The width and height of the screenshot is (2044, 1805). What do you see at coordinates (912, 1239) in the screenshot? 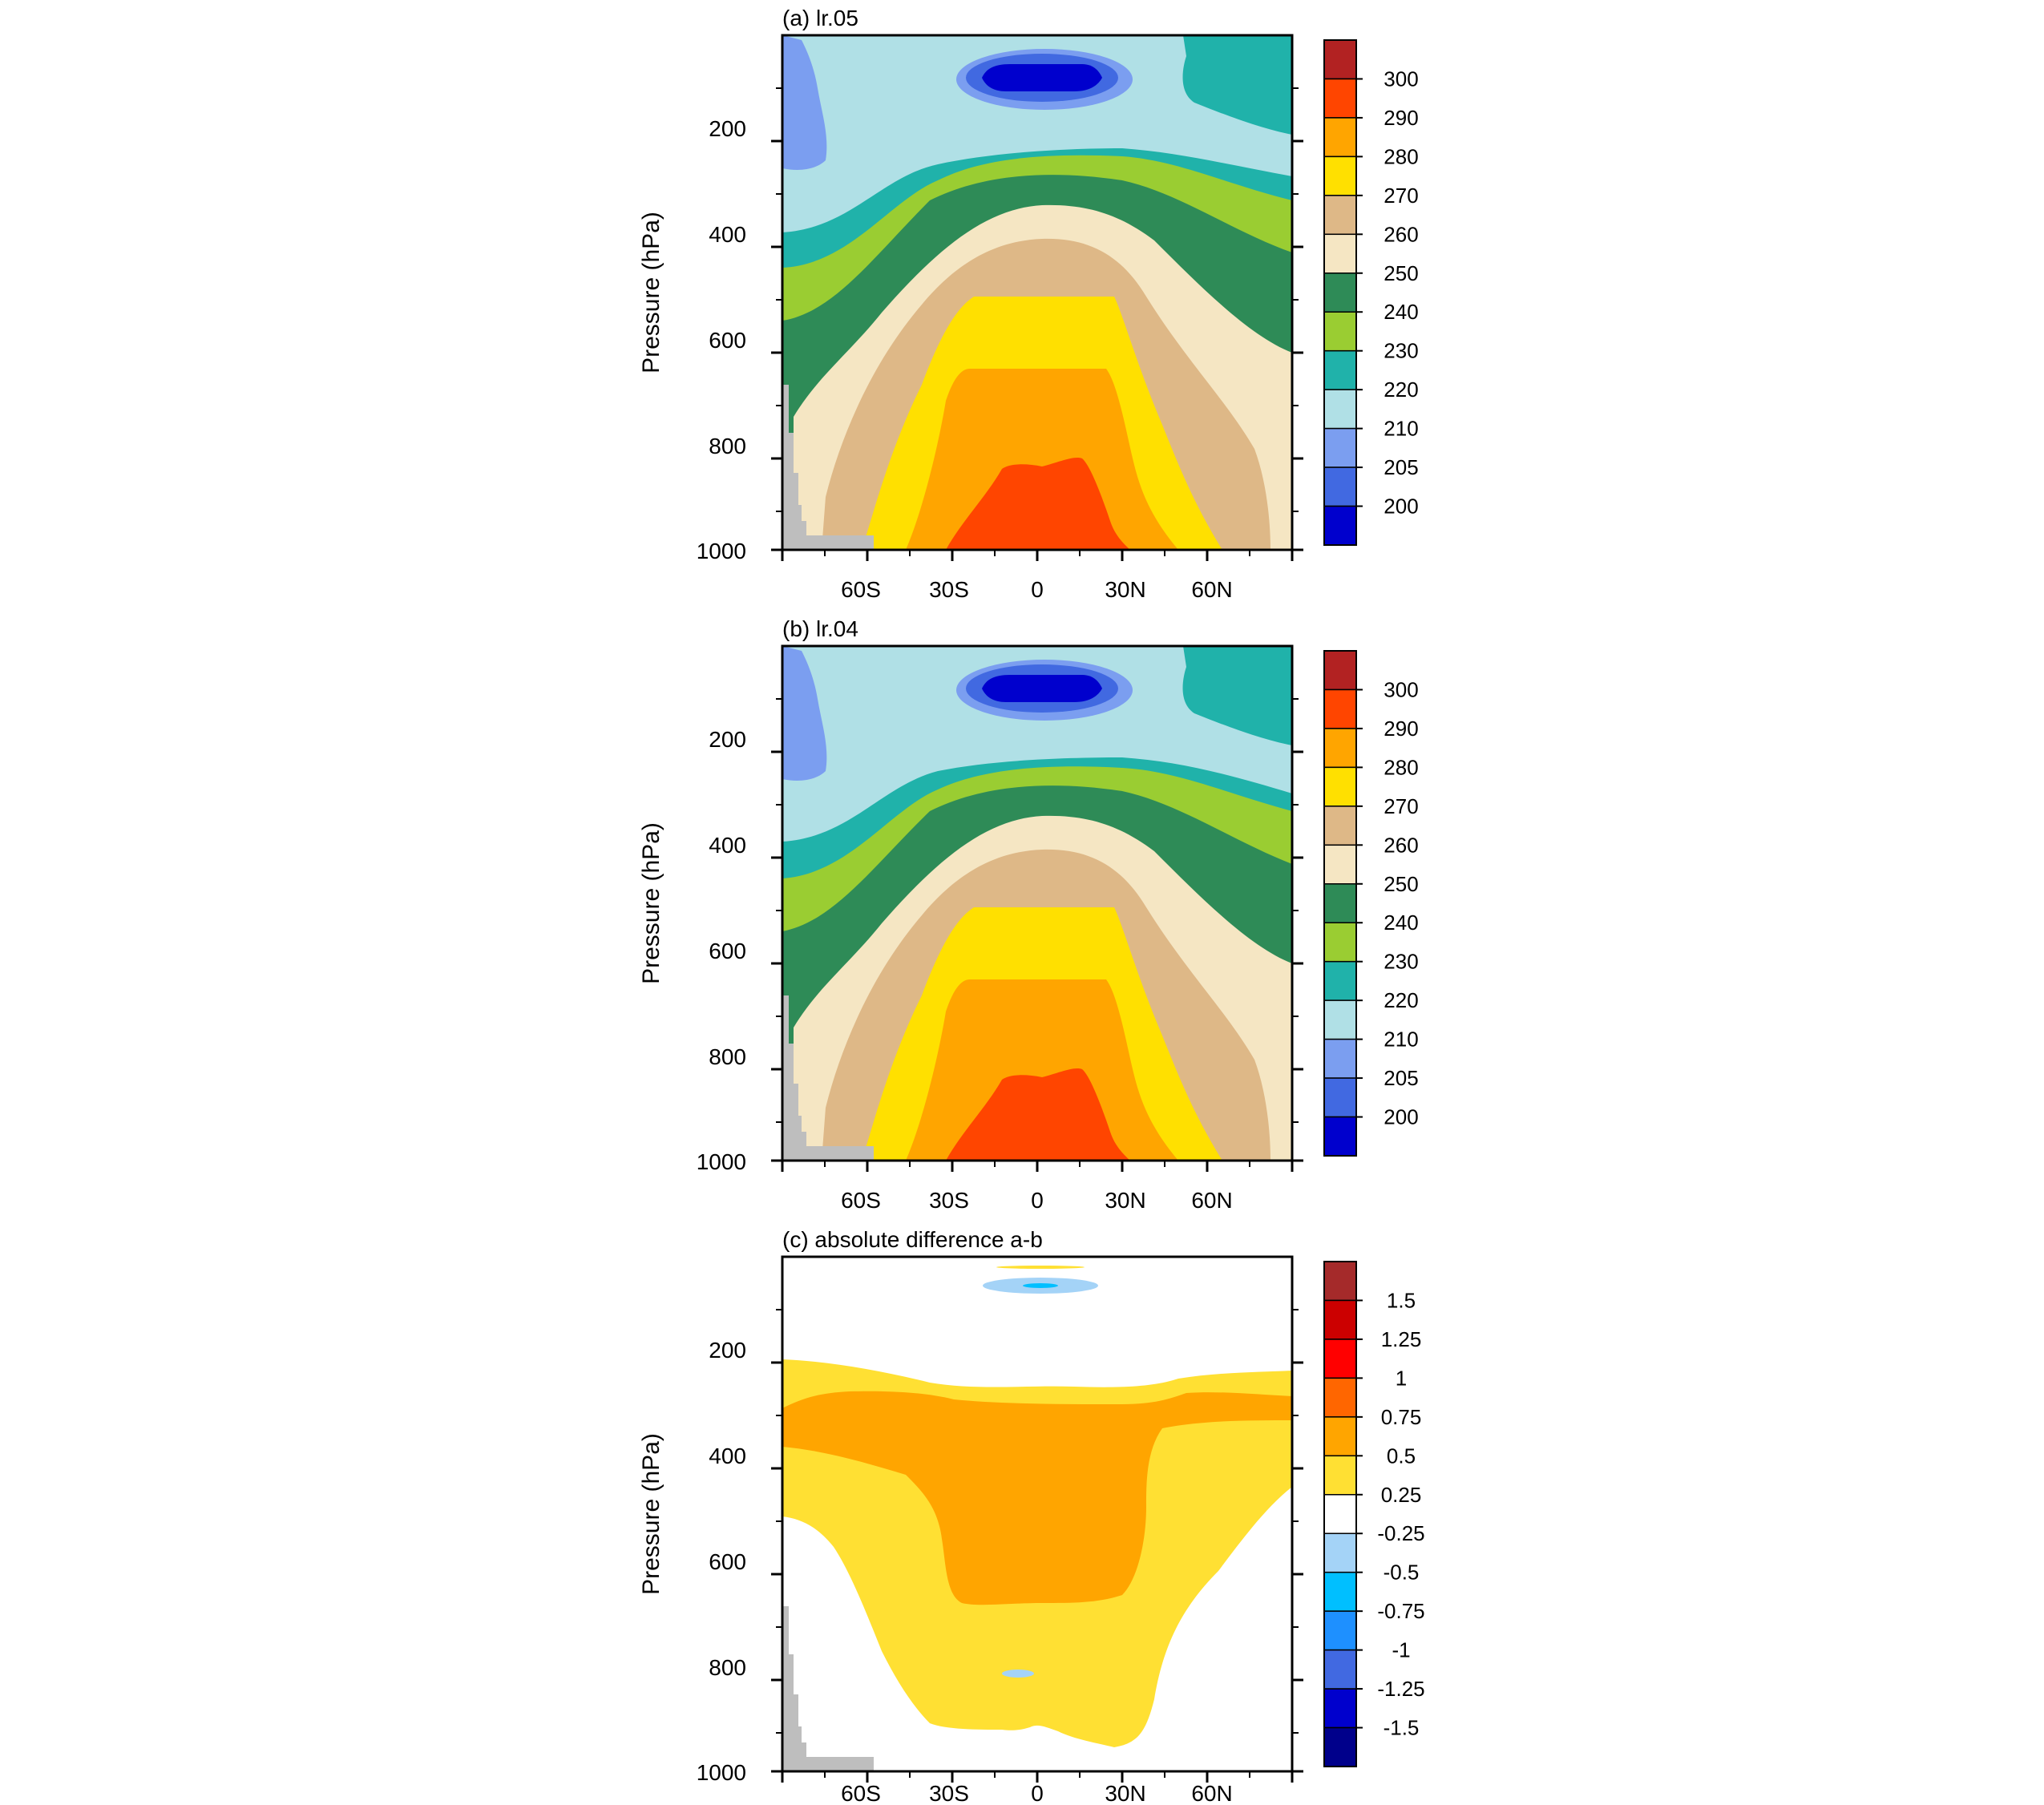
I see `panel-c-title: (c) absolute difference a-b` at bounding box center [912, 1239].